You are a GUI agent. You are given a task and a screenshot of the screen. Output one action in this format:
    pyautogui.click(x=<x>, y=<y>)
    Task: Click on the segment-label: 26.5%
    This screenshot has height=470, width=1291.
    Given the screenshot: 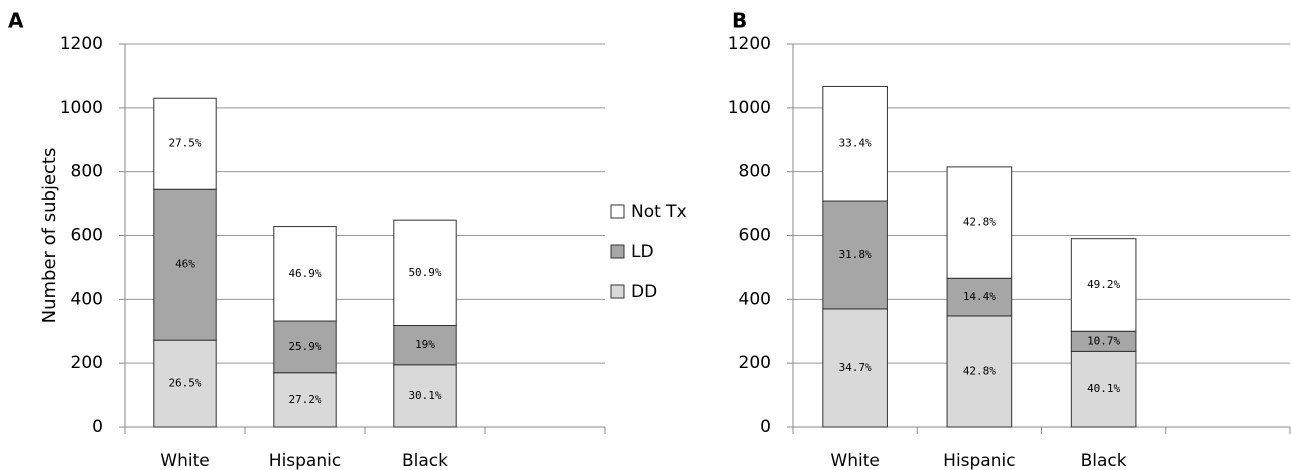 What is the action you would take?
    pyautogui.click(x=184, y=383)
    